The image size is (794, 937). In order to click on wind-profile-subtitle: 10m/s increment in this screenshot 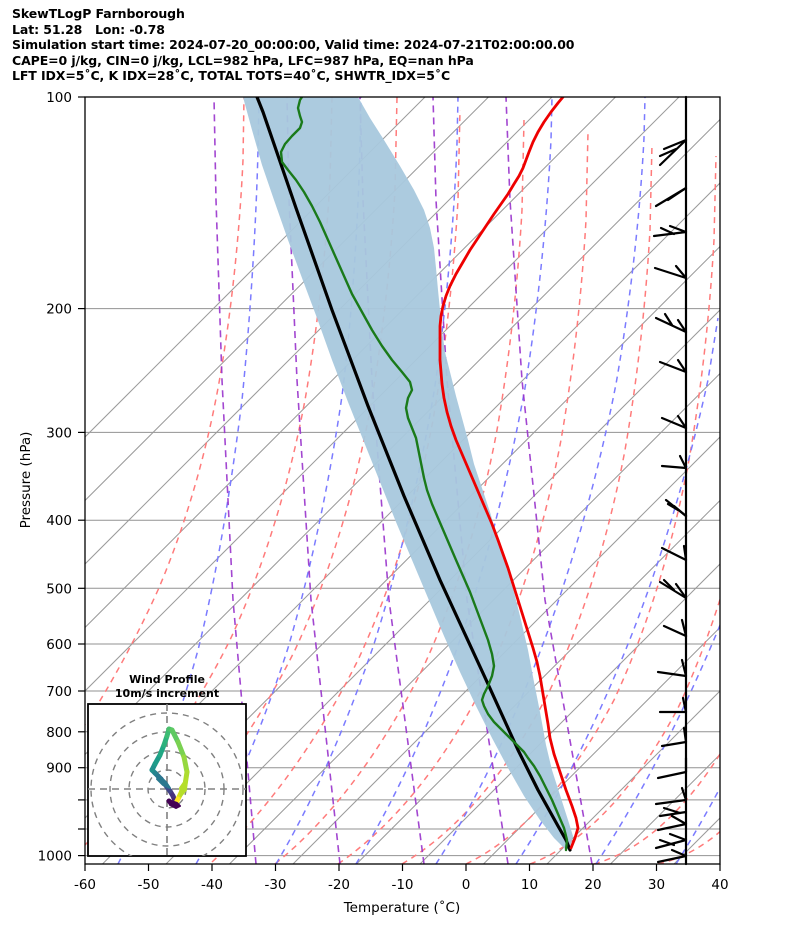, I will do `click(167, 693)`.